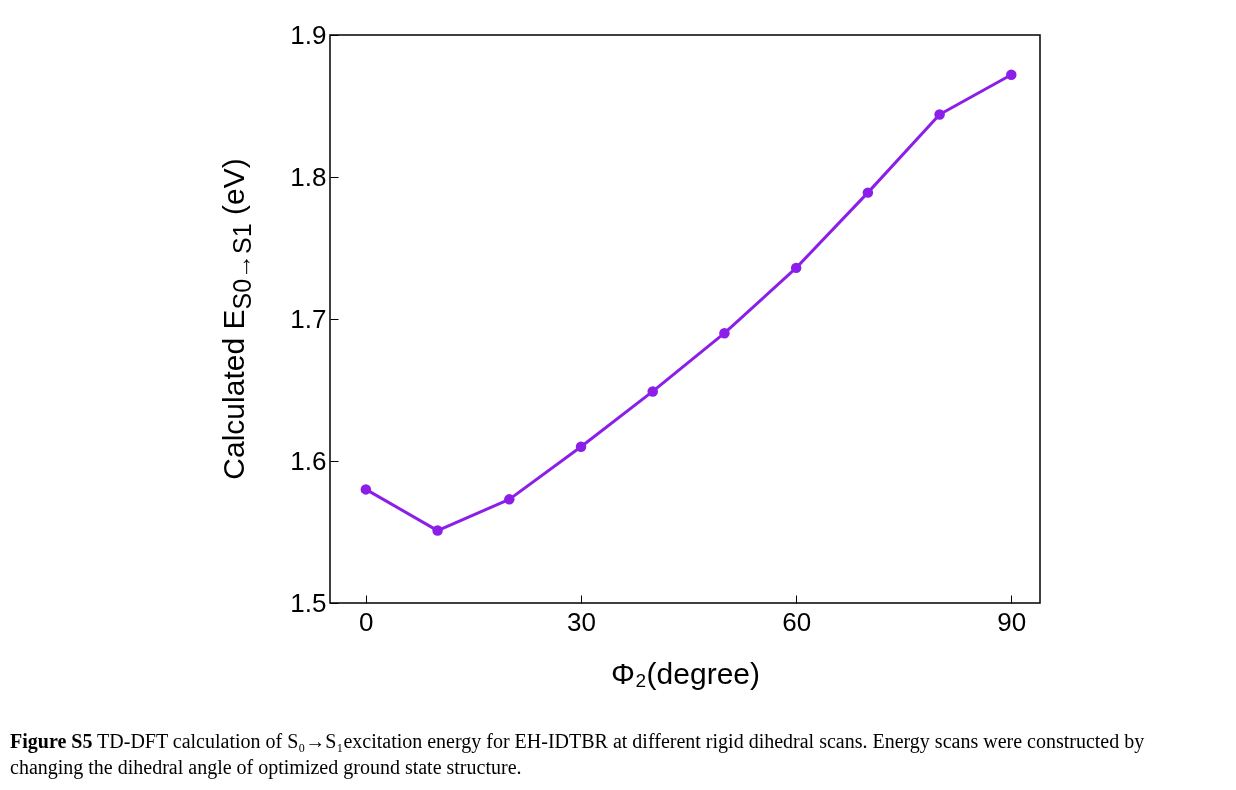  I want to click on y-tick-label: 1.8, so click(308, 176).